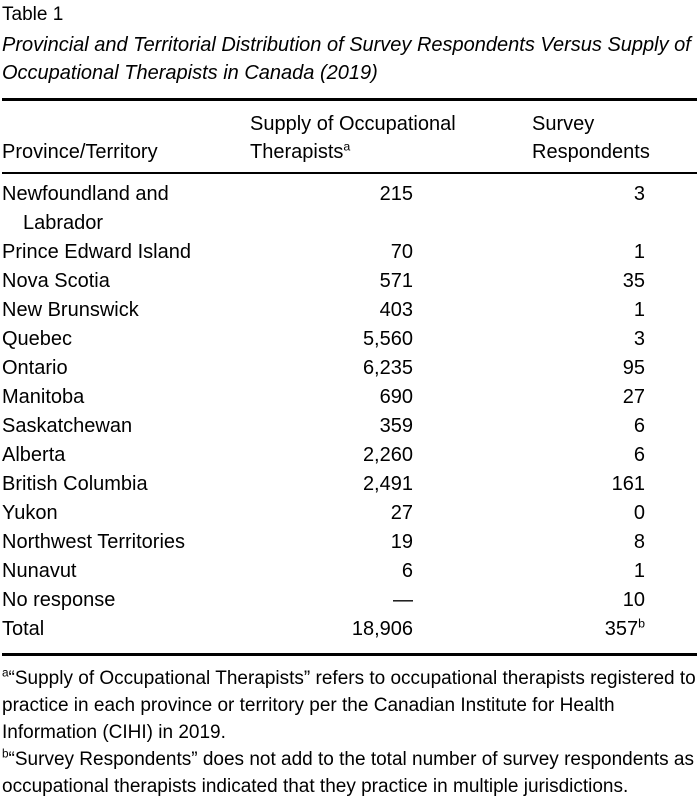 The height and width of the screenshot is (806, 697). I want to click on table-row: Nova Scotia 571 35, so click(349, 281).